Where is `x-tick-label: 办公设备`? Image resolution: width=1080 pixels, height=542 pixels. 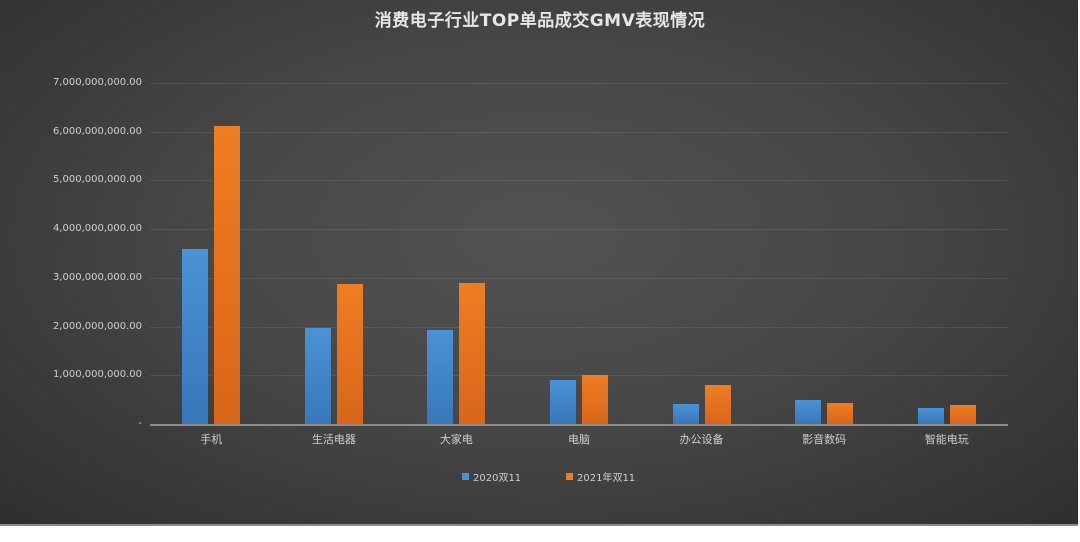 x-tick-label: 办公设备 is located at coordinates (701, 439).